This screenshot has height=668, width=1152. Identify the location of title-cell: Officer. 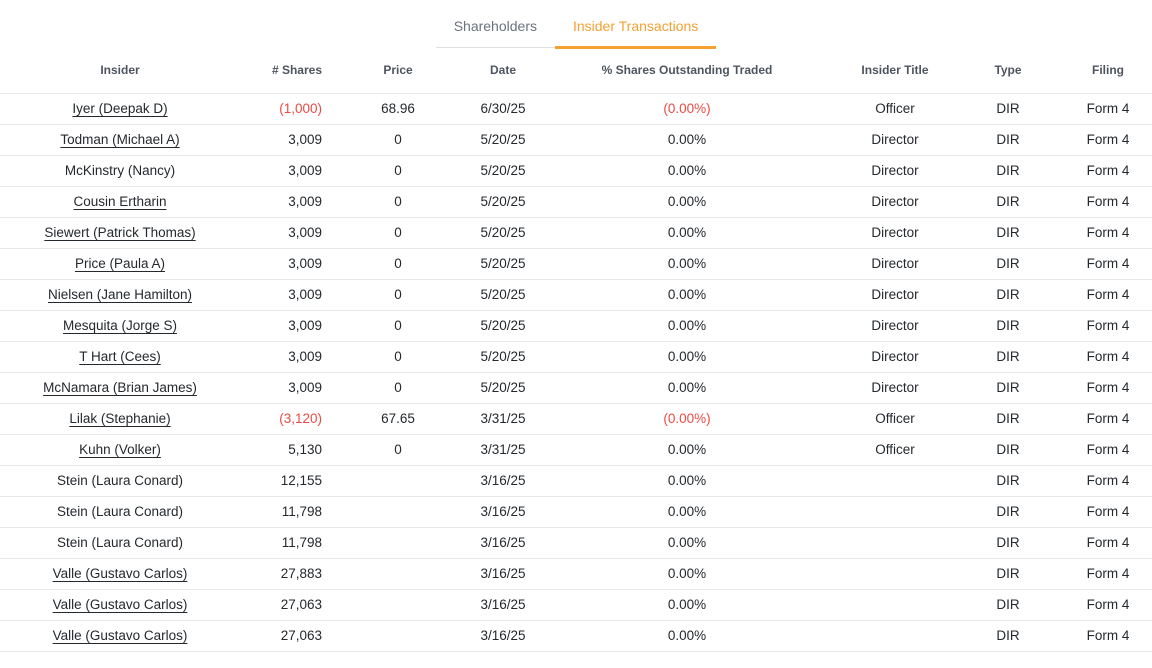
(895, 419).